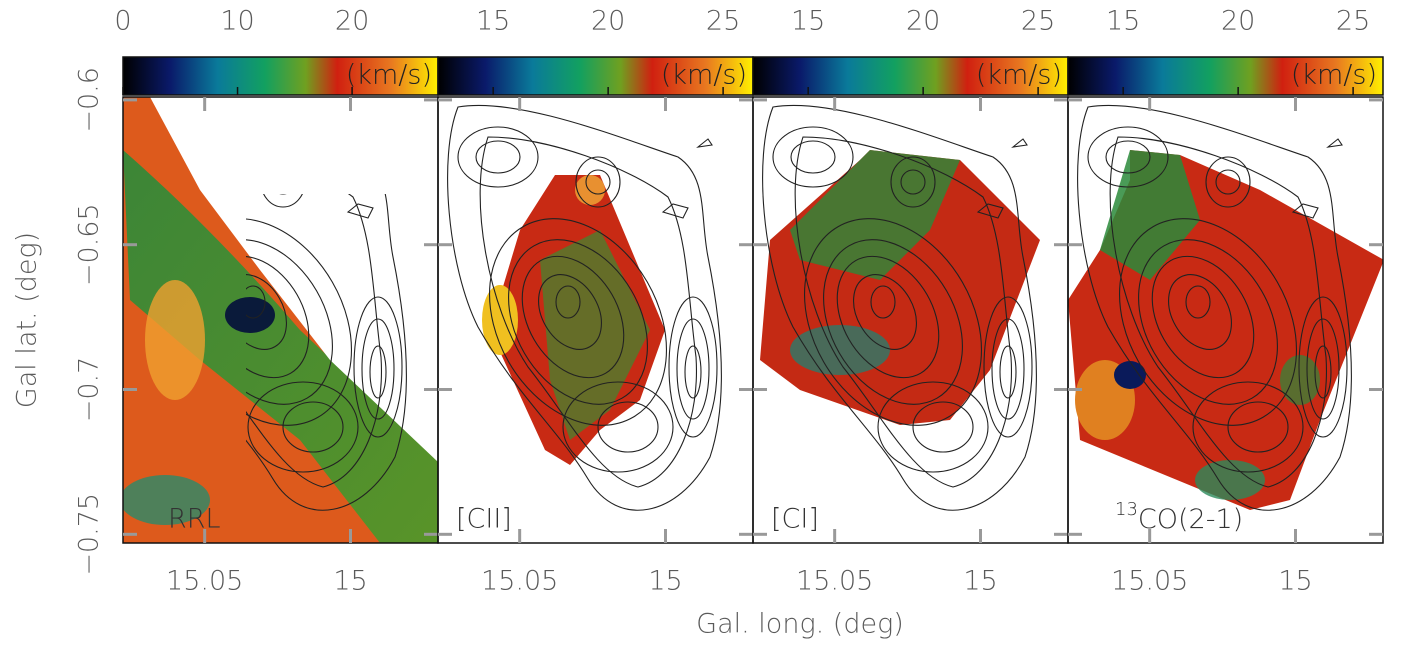 The width and height of the screenshot is (1402, 646). I want to click on panel-label: [CII], so click(484, 519).